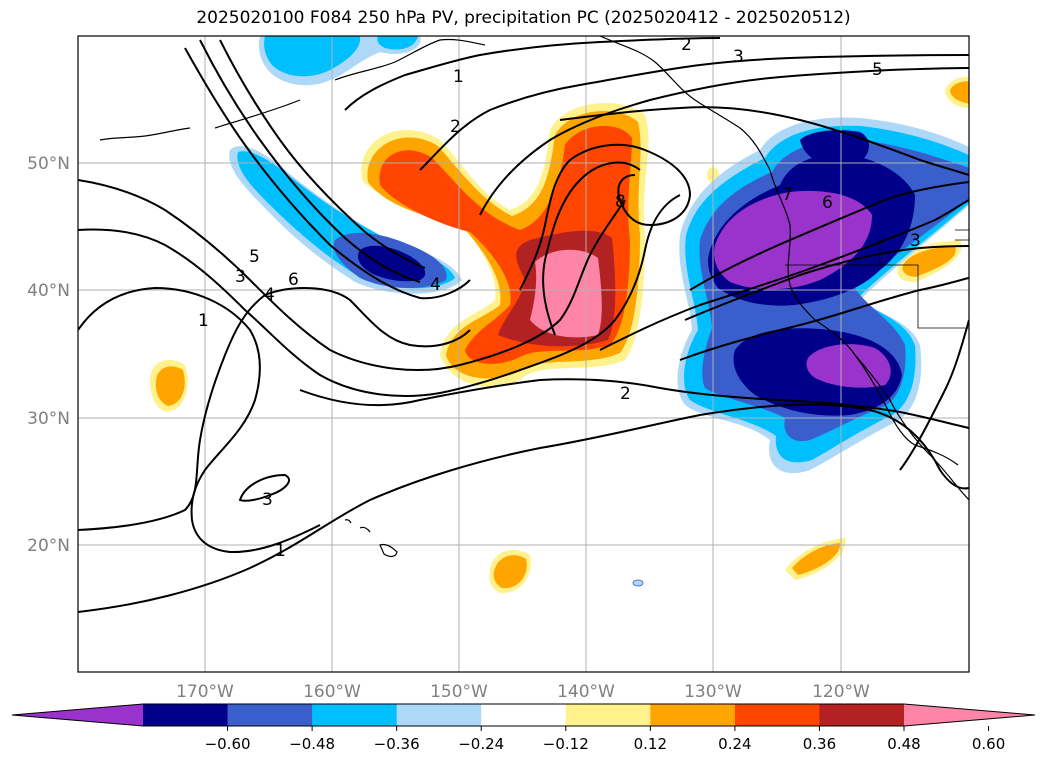 The image size is (1047, 765). I want to click on colorbar-tick-label: −0.24, so click(481, 744).